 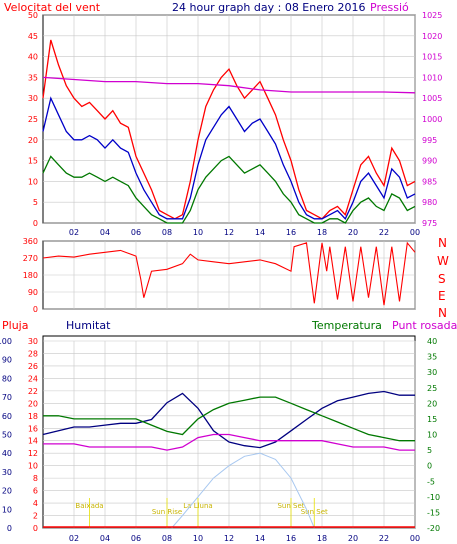 I want to click on temperature-tick-label: -10, so click(x=433, y=497).